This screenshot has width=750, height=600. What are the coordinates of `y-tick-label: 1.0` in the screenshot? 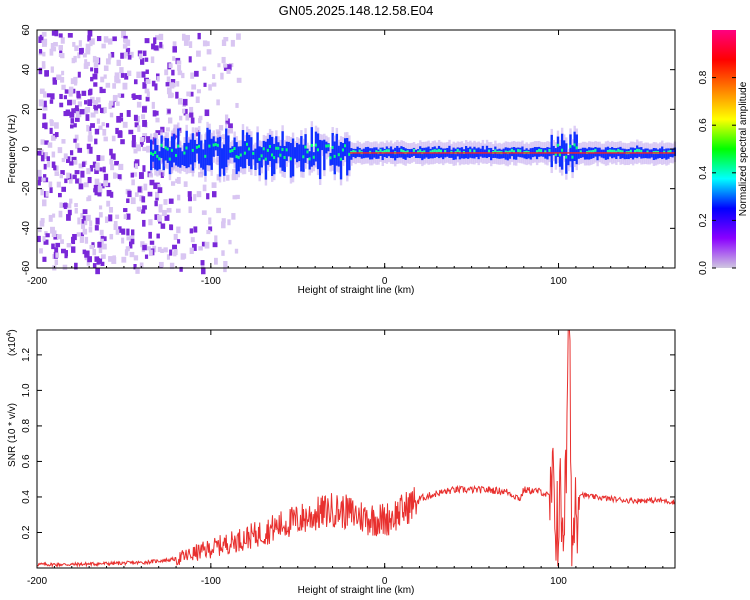 It's located at (26, 390).